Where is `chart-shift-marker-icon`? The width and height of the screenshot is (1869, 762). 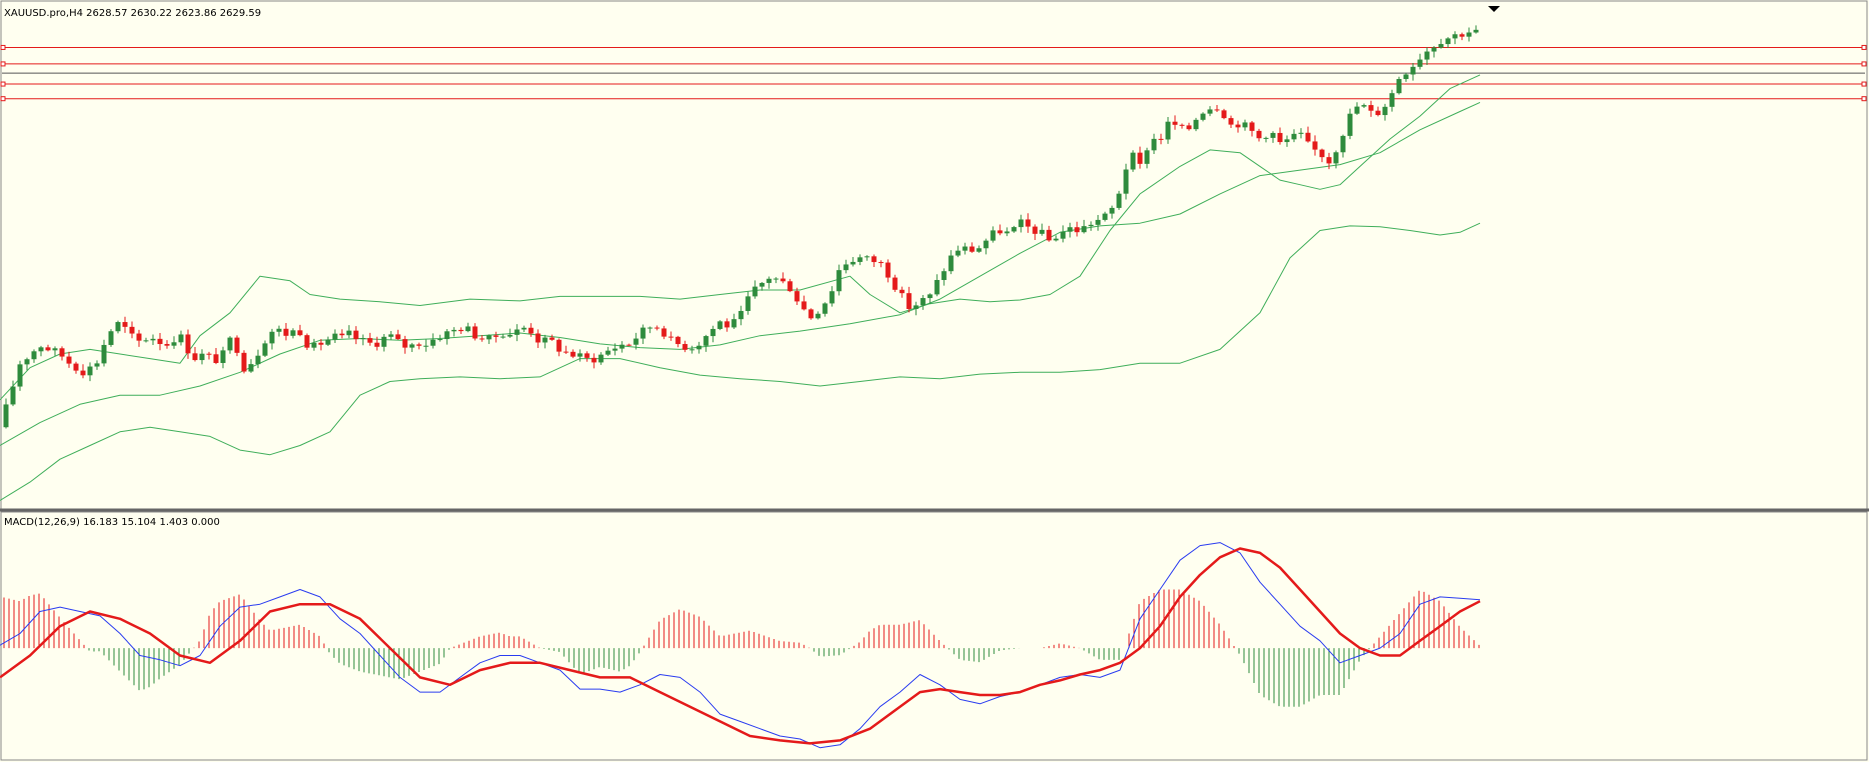 chart-shift-marker-icon is located at coordinates (1494, 9).